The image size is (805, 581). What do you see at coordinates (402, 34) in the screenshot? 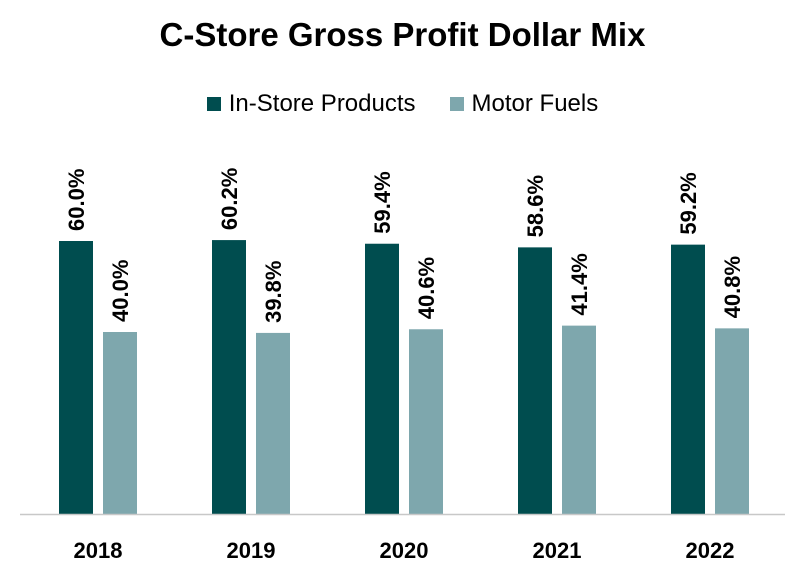
I see `chart-title: C-Store Gross Profit Dollar Mix` at bounding box center [402, 34].